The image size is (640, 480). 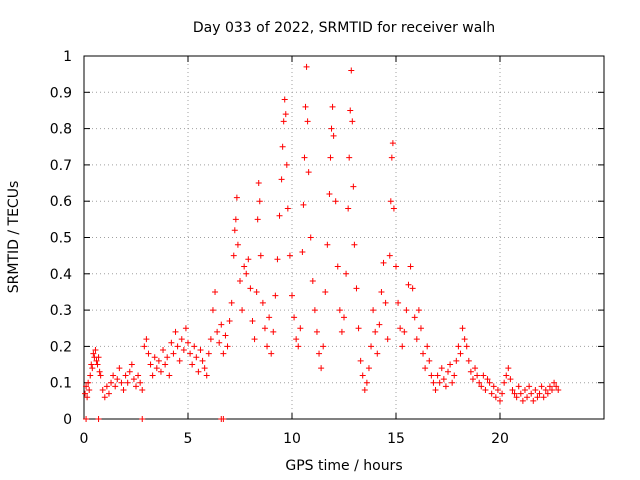 What do you see at coordinates (500, 439) in the screenshot?
I see `x-tick-label: 20` at bounding box center [500, 439].